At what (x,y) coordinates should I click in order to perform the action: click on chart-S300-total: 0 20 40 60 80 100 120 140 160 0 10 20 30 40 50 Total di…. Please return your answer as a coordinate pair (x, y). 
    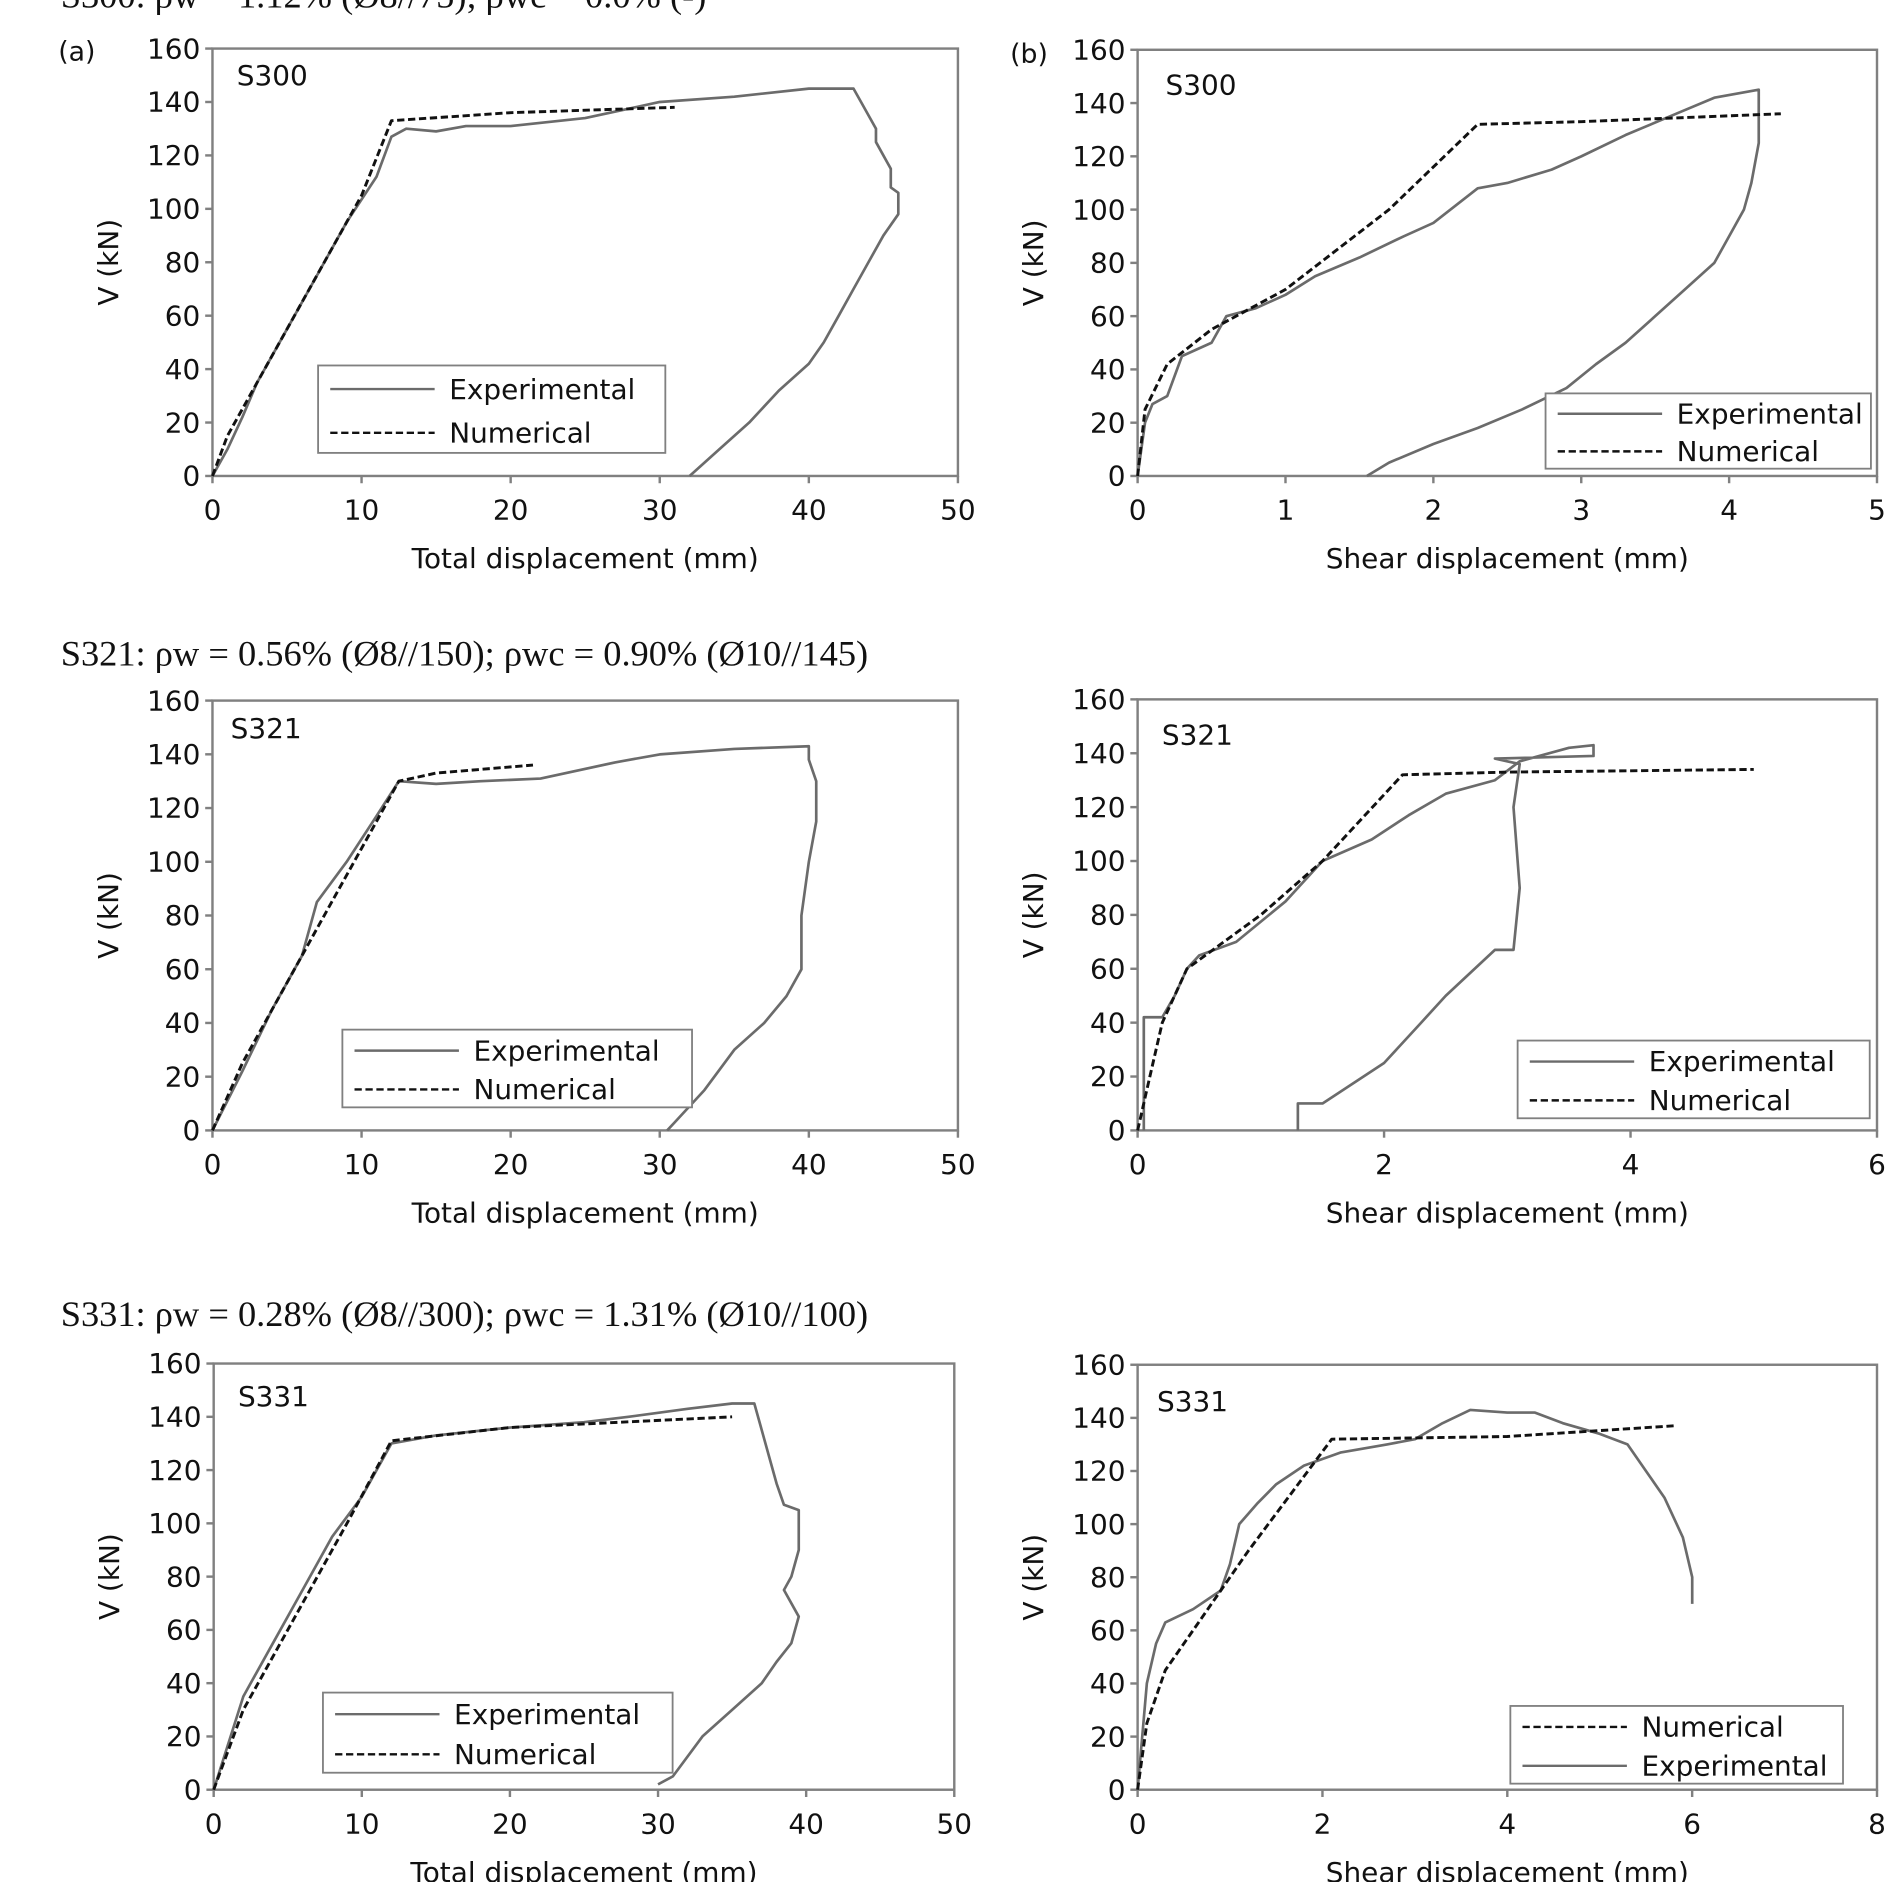
    Looking at the image, I should click on (534, 303).